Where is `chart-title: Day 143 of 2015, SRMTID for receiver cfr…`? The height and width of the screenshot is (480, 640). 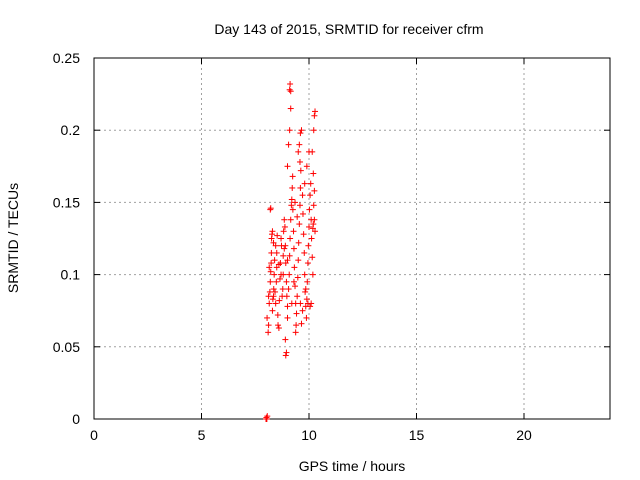
chart-title: Day 143 of 2015, SRMTID for receiver cfr… is located at coordinates (348, 29).